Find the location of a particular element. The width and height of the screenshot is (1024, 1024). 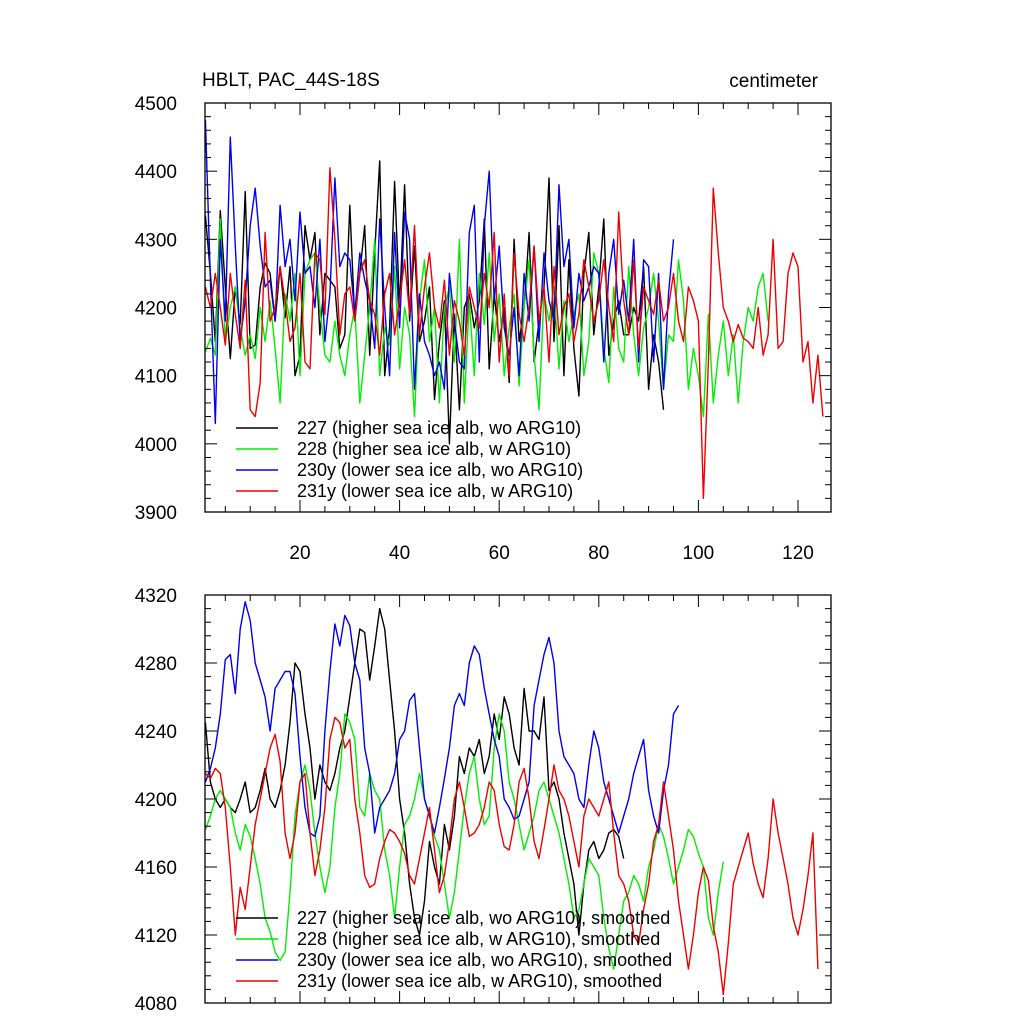

x-tick-label: 40 is located at coordinates (399, 553).